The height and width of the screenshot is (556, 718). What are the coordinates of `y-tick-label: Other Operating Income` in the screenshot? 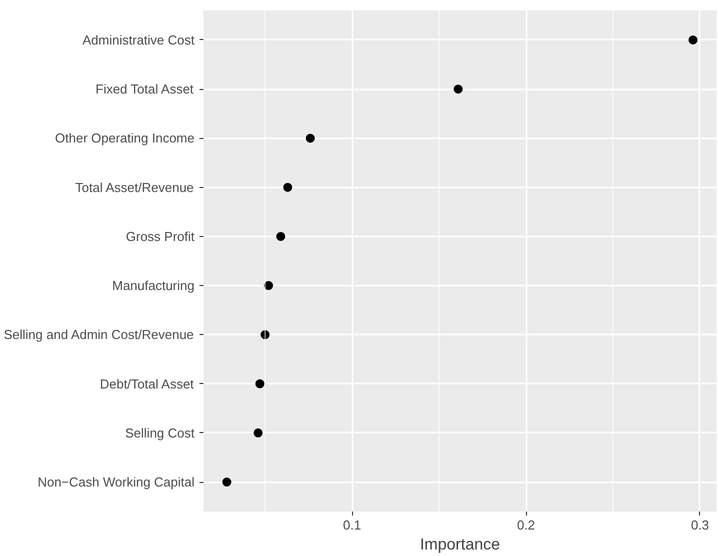 It's located at (125, 138).